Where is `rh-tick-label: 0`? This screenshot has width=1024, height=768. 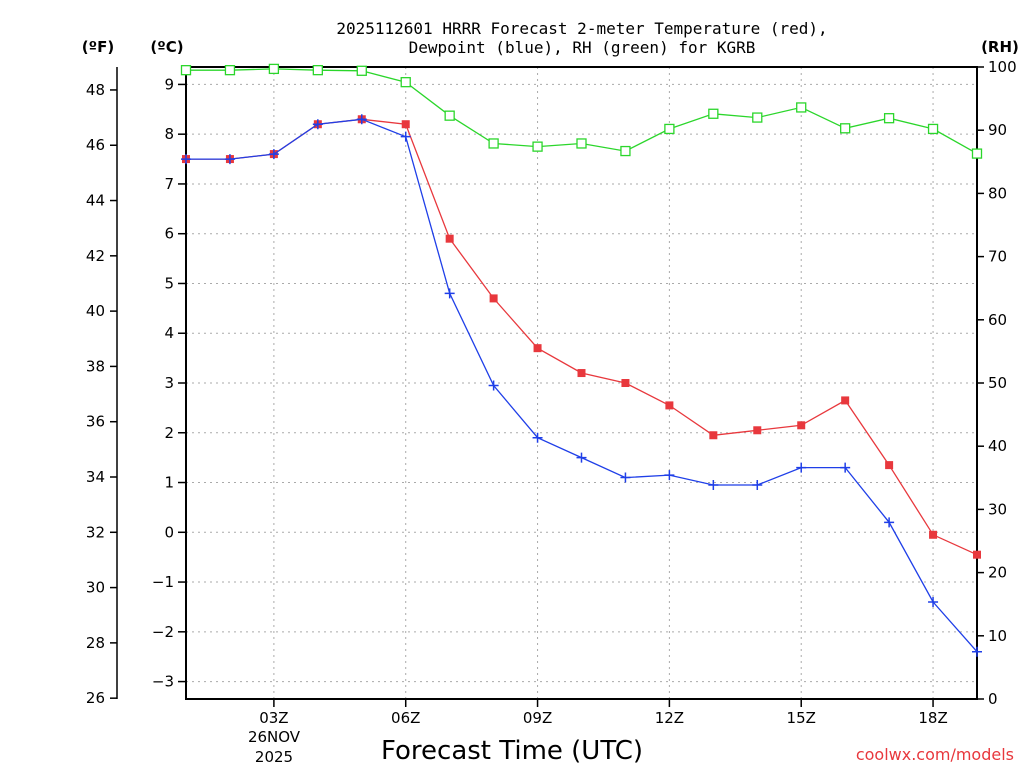
rh-tick-label: 0 is located at coordinates (993, 699).